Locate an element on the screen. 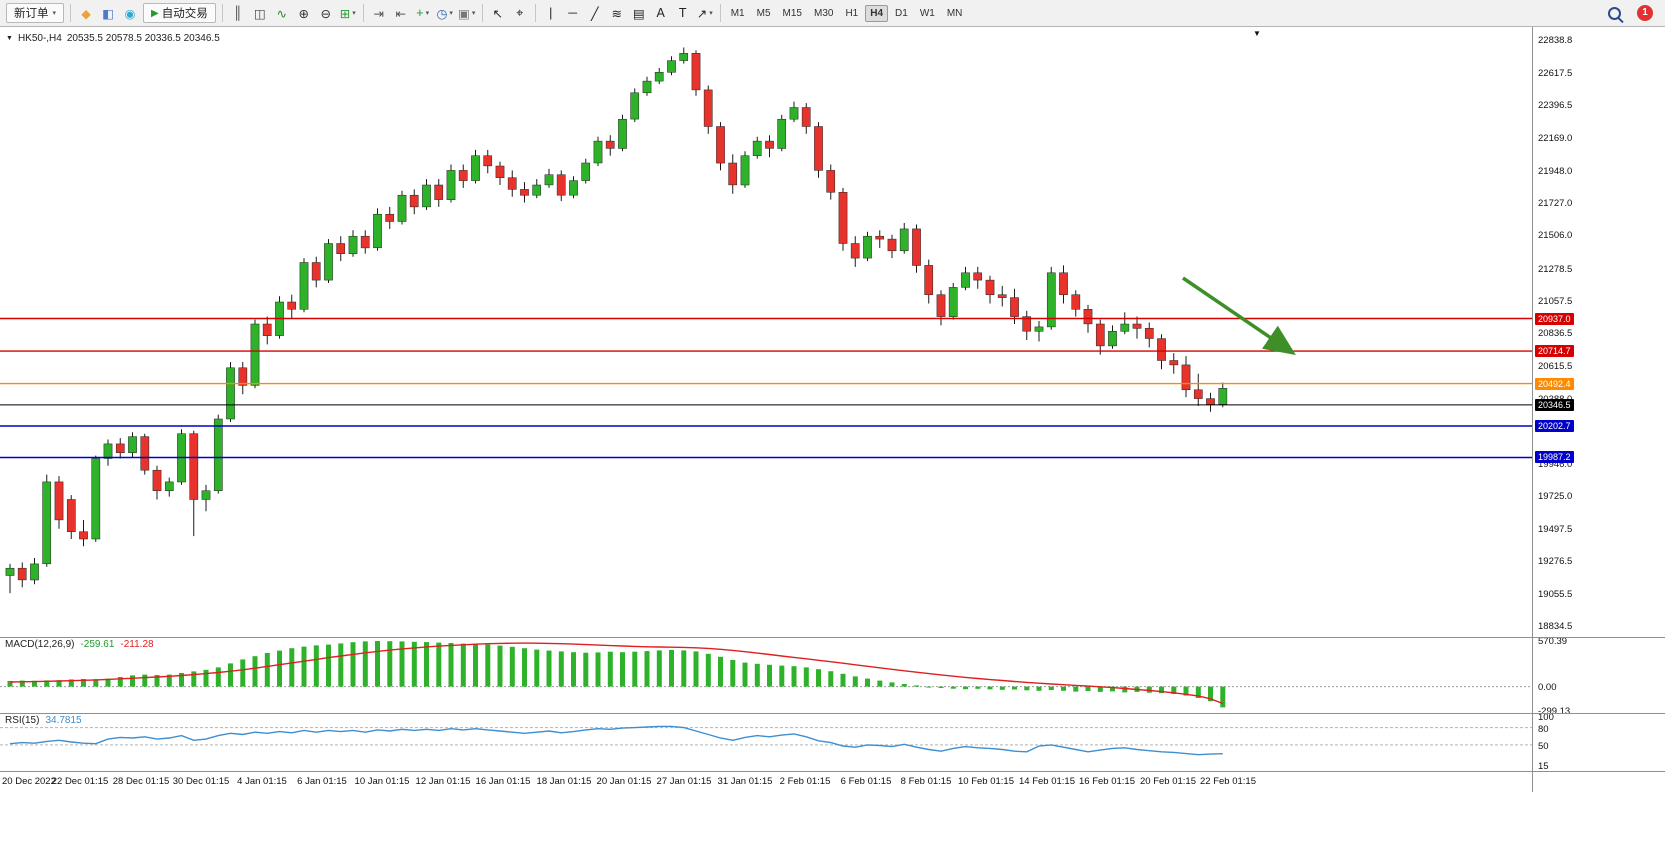  price-axis-label: 22617.5 is located at coordinates (1555, 73).